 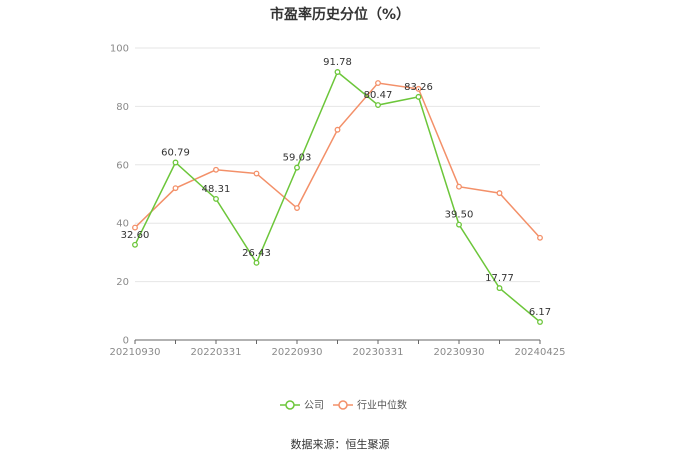 I want to click on y-tick-label: 60, so click(x=122, y=165).